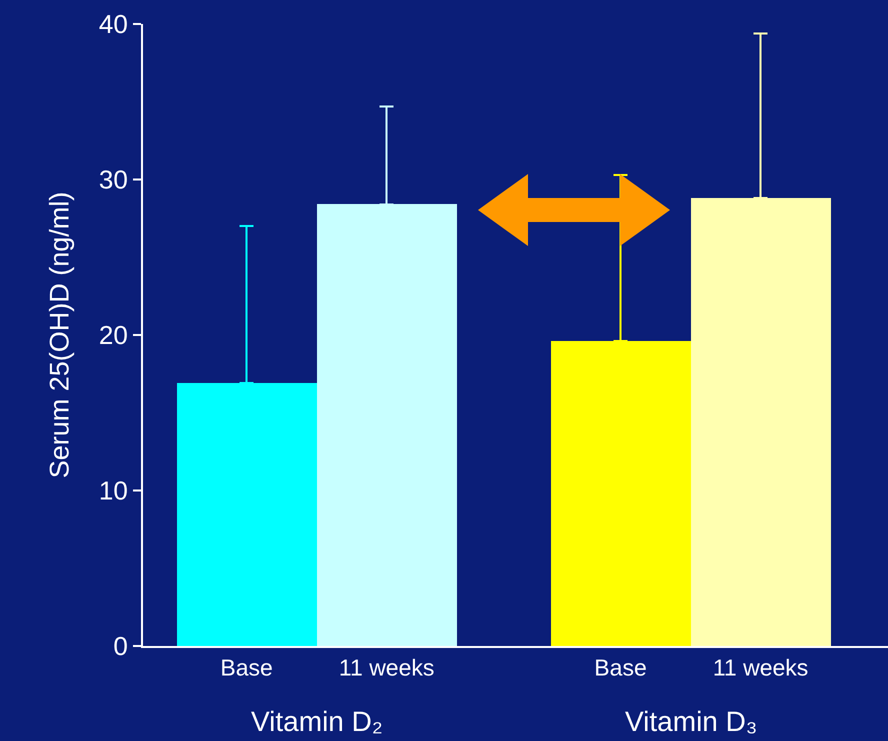 The height and width of the screenshot is (741, 888). I want to click on y-tick-label: 0, so click(120, 646).